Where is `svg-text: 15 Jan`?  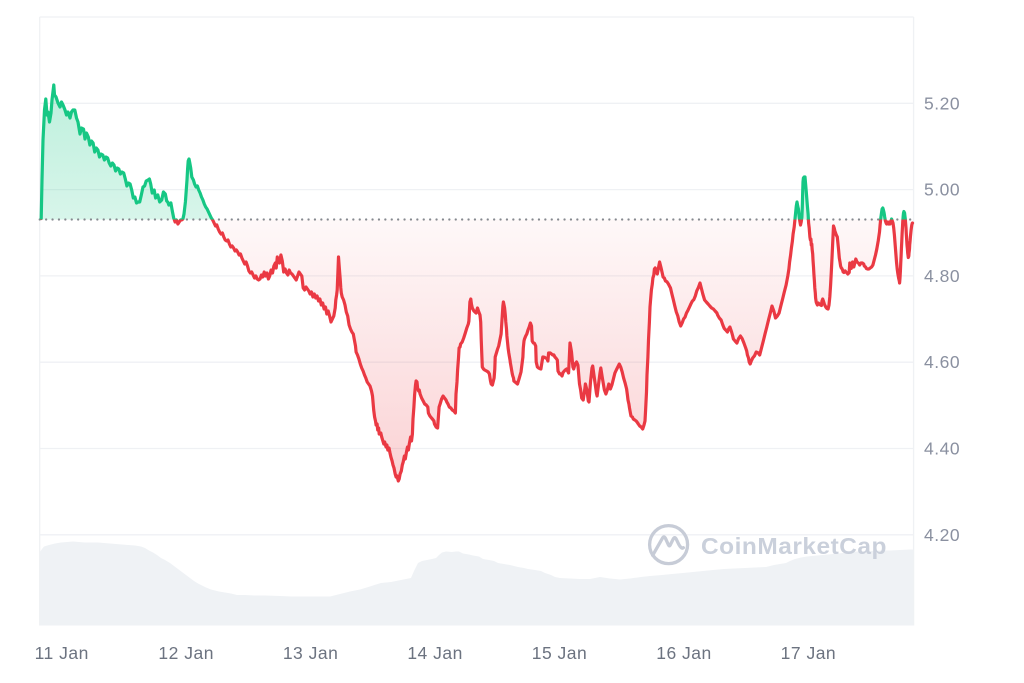 svg-text: 15 Jan is located at coordinates (560, 653).